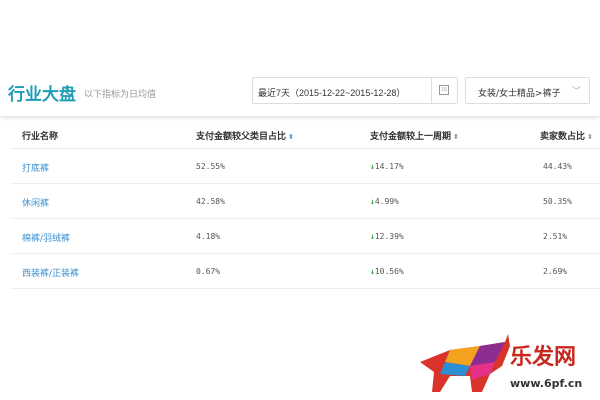 The image size is (600, 400). I want to click on column-header-name: 行业名称, so click(40, 135).